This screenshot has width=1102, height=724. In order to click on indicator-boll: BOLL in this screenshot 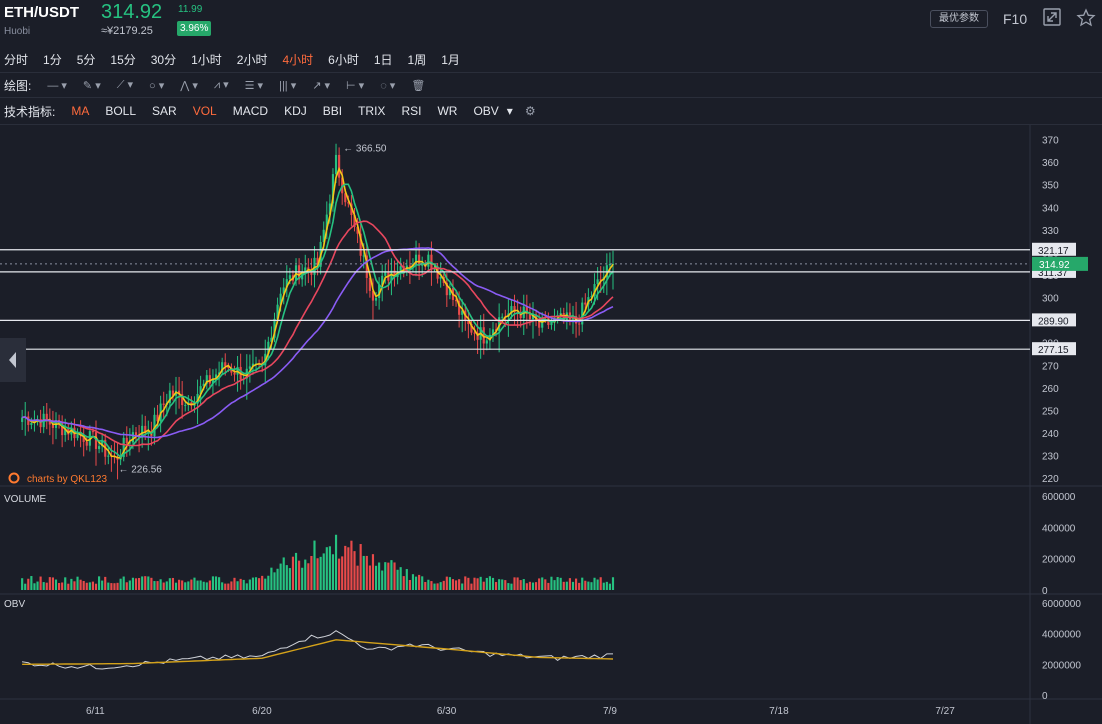, I will do `click(121, 111)`.